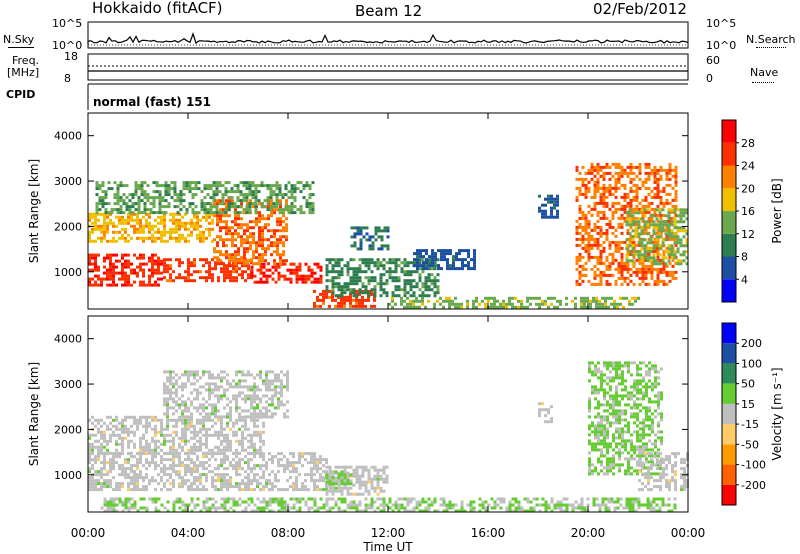 This screenshot has width=800, height=554. Describe the element at coordinates (721, 23) in the screenshot. I see `noise-tick-top-right: 10^5` at that location.